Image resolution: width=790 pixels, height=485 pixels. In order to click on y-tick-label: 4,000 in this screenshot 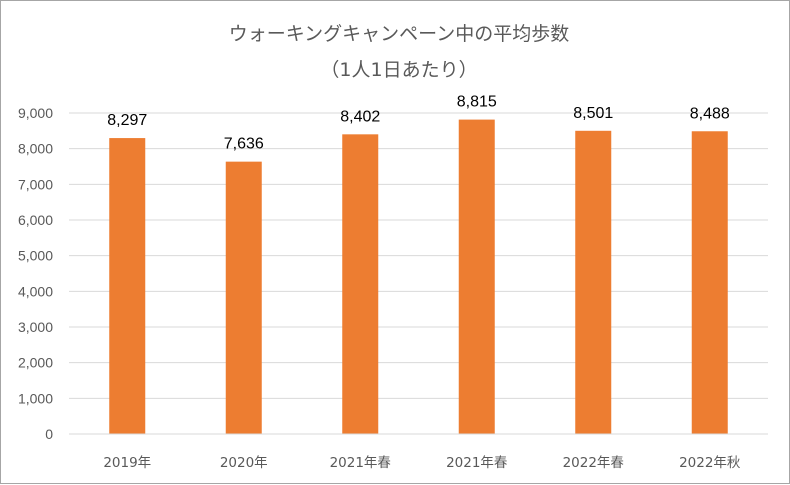, I will do `click(35, 291)`.